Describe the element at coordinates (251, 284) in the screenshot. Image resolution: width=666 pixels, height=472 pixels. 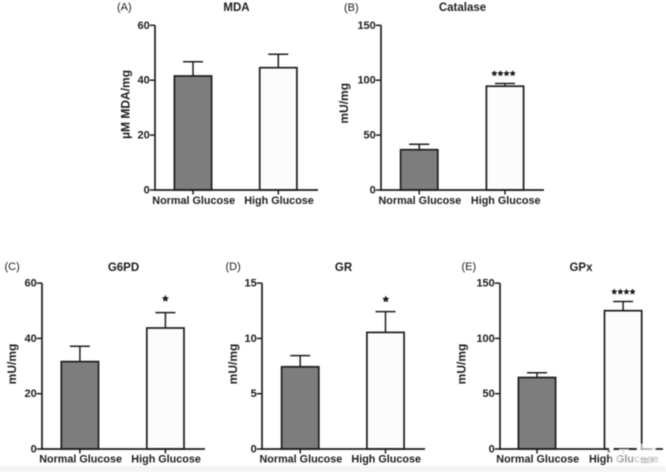
I see `svg-text: 15` at that location.